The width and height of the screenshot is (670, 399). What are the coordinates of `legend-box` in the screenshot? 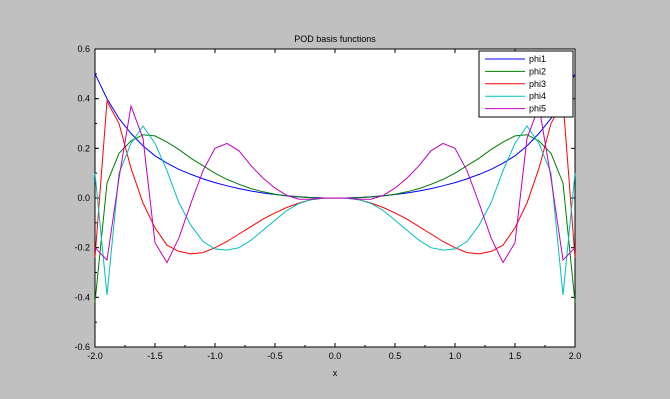 It's located at (526, 84).